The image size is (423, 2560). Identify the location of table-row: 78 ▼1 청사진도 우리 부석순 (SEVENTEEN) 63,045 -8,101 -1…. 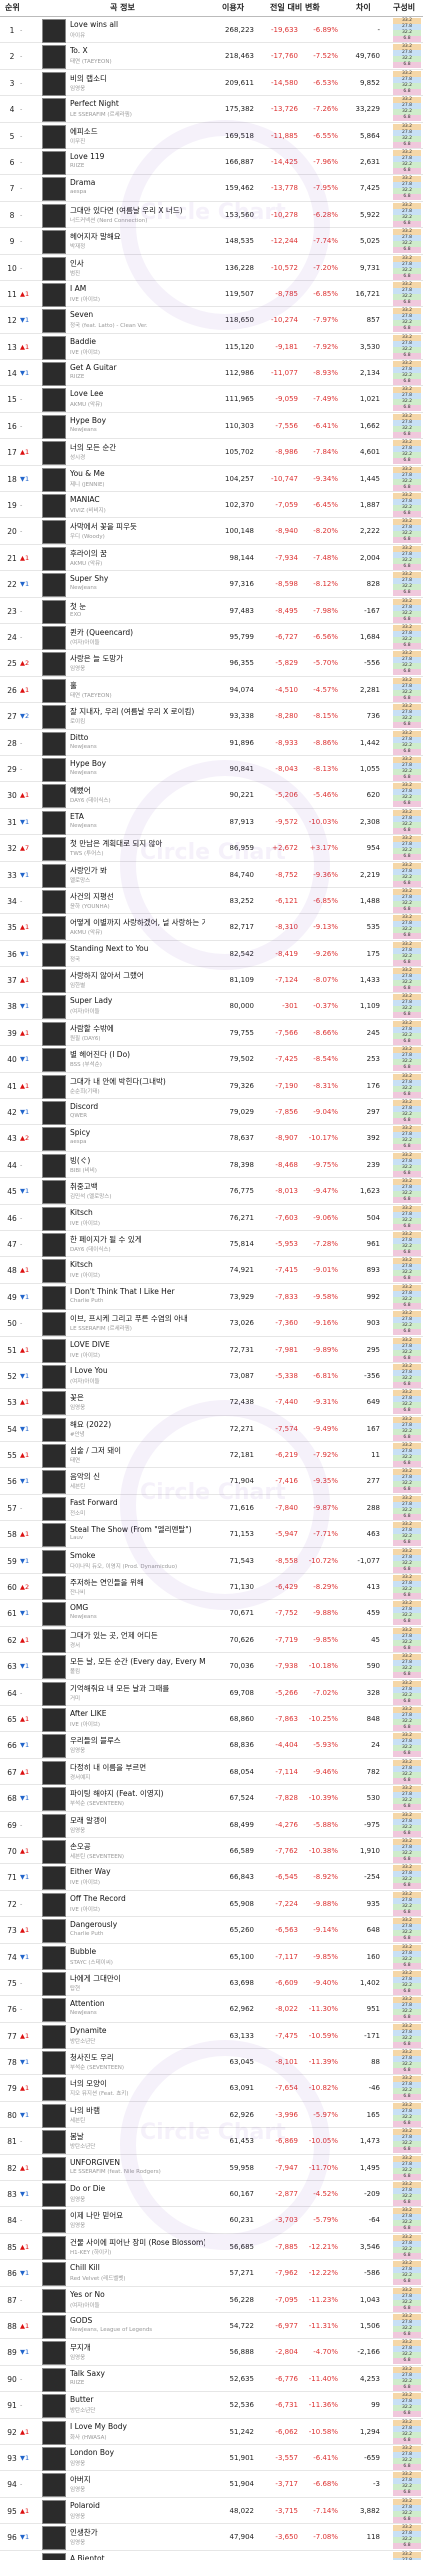
(211, 2062).